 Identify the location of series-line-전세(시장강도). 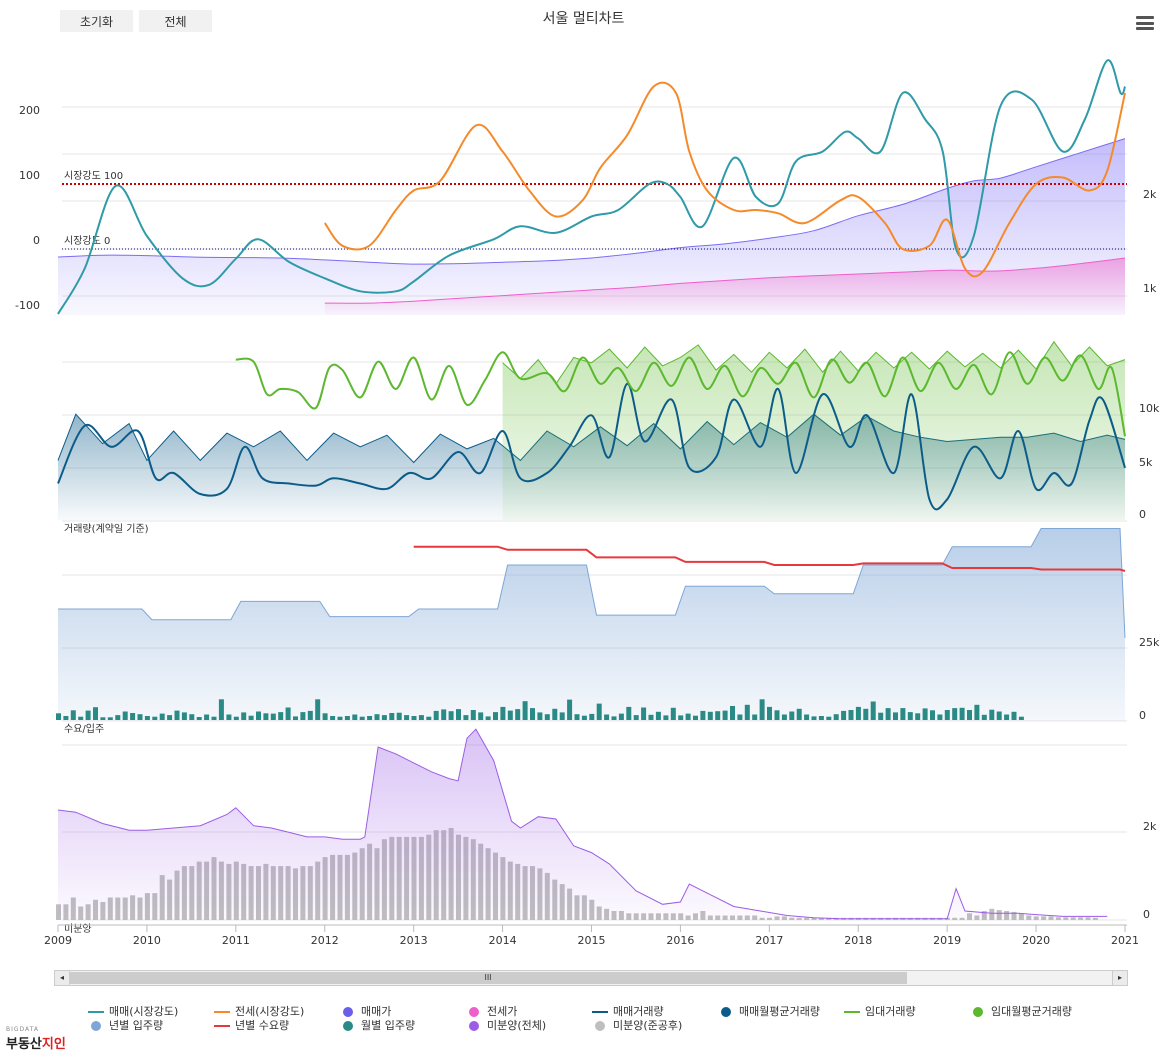
(724, 179).